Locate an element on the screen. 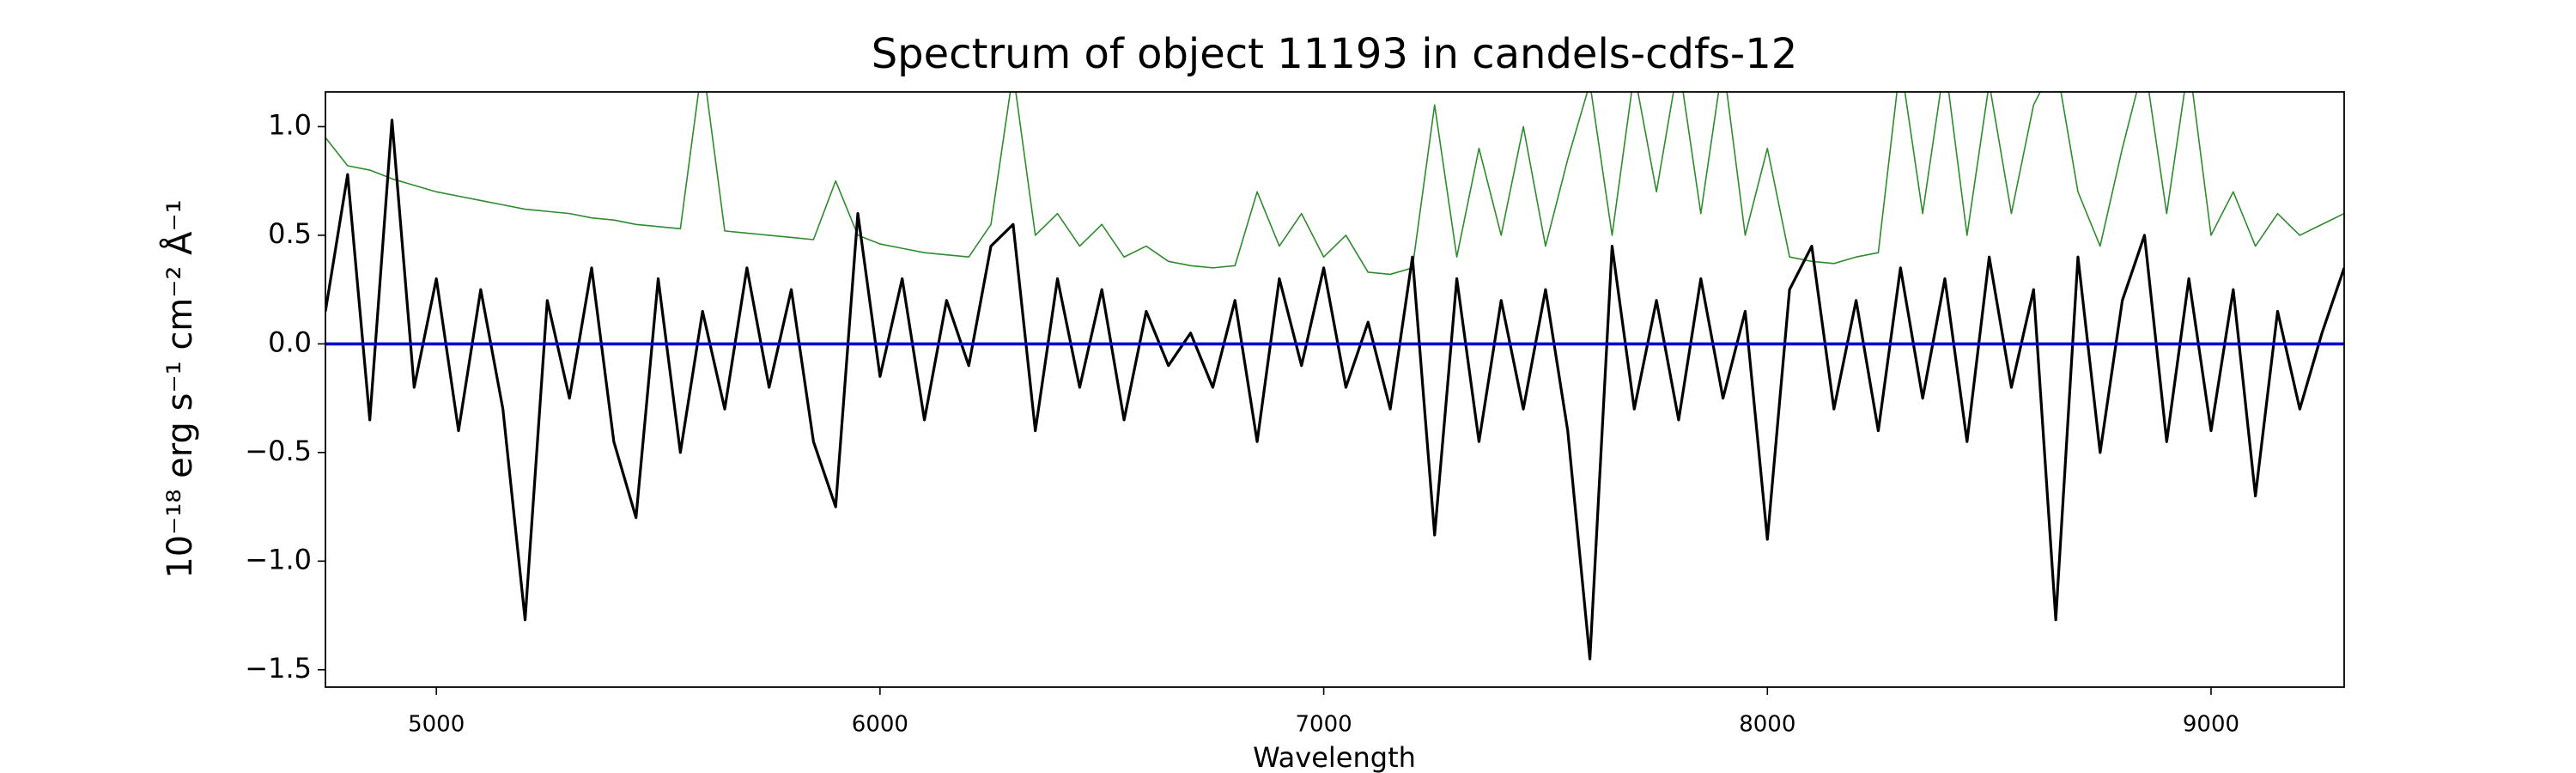 Image resolution: width=2576 pixels, height=773 pixels. x-tick-label: 9000 is located at coordinates (2211, 725).